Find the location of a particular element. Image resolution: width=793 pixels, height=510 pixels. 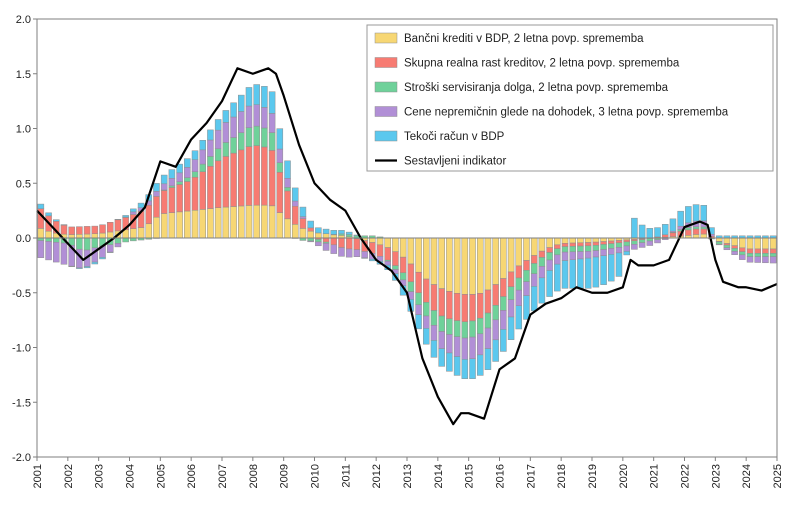

legend-swatch-tekoci is located at coordinates (386, 136).